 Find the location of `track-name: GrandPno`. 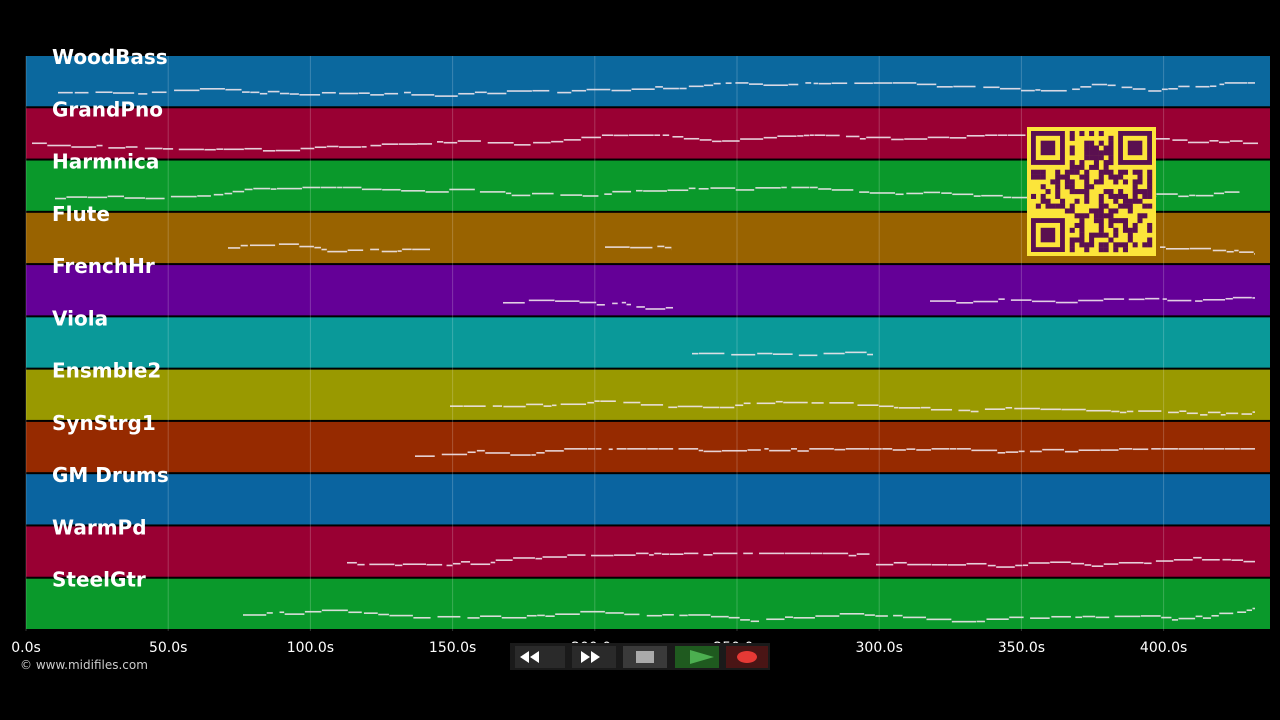

track-name: GrandPno is located at coordinates (107, 109).